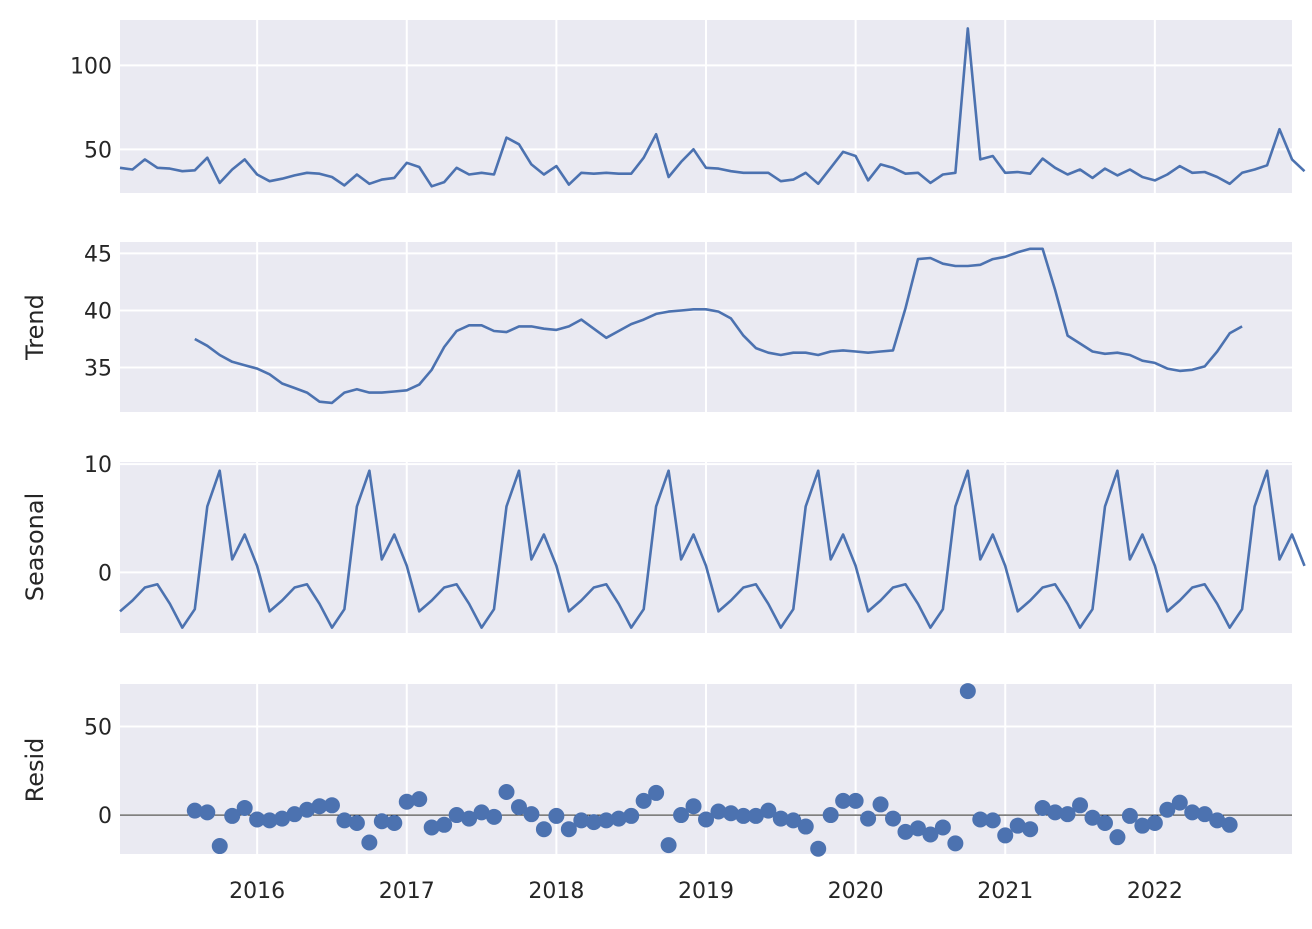 Image resolution: width=1312 pixels, height=929 pixels. I want to click on x-tick-label: 2019, so click(706, 891).